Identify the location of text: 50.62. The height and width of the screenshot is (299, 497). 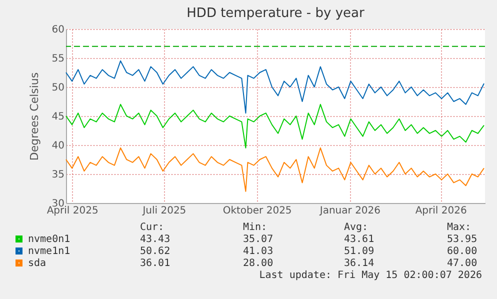
(155, 251).